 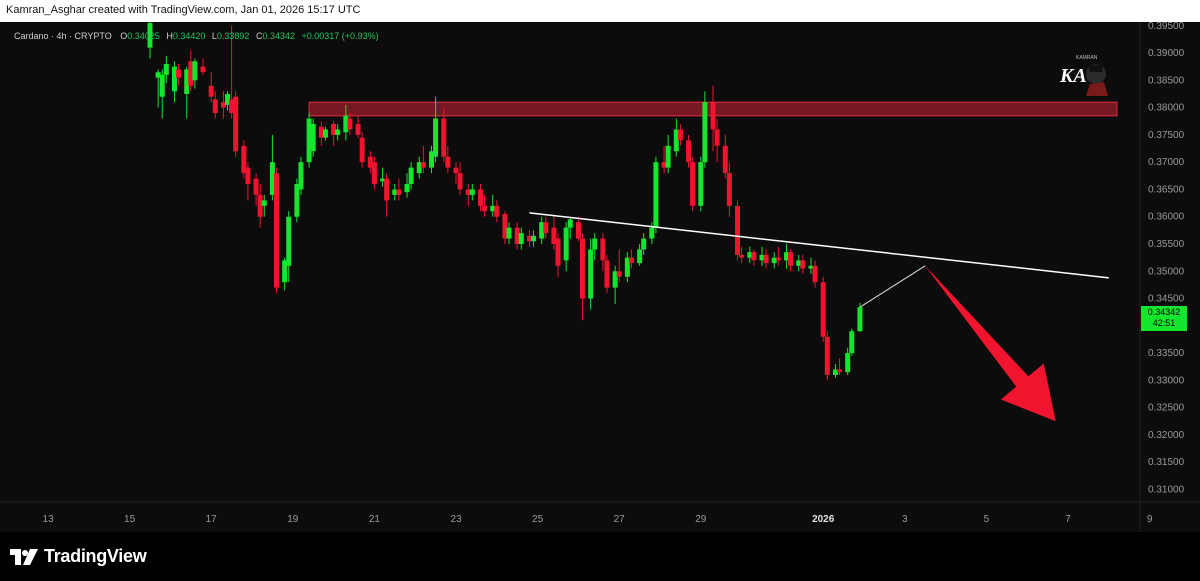 I want to click on descending-trendline, so click(x=819, y=245).